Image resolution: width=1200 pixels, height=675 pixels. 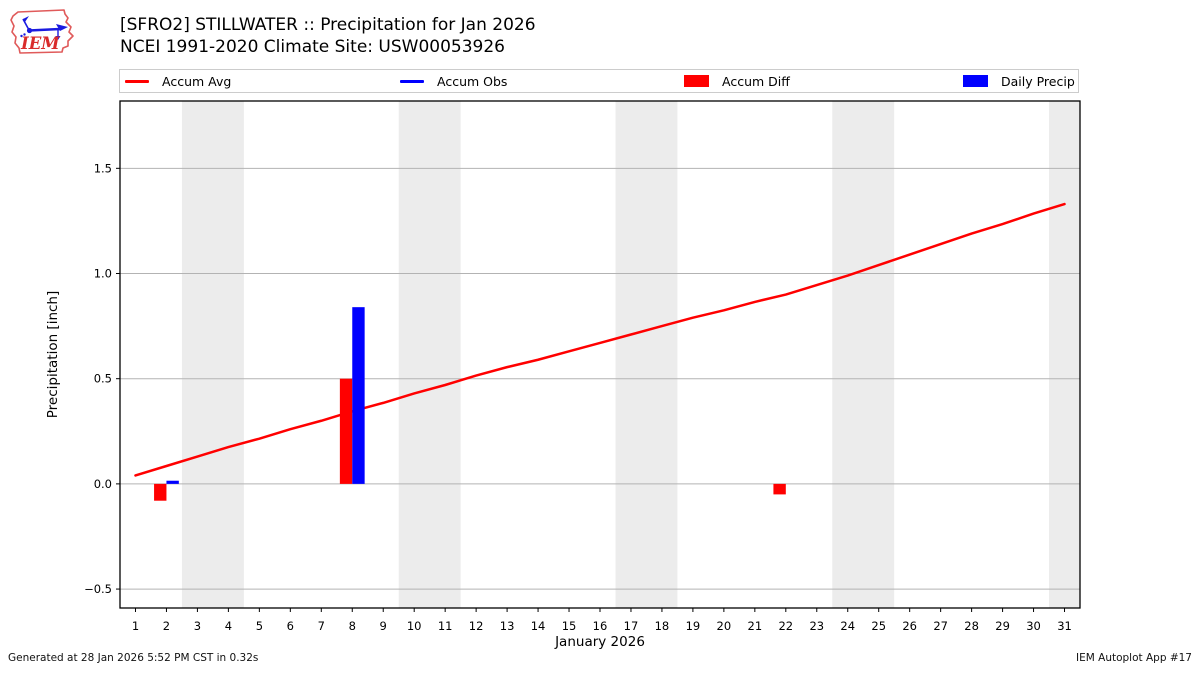 I want to click on y-tick-label: 0.5, so click(x=103, y=379).